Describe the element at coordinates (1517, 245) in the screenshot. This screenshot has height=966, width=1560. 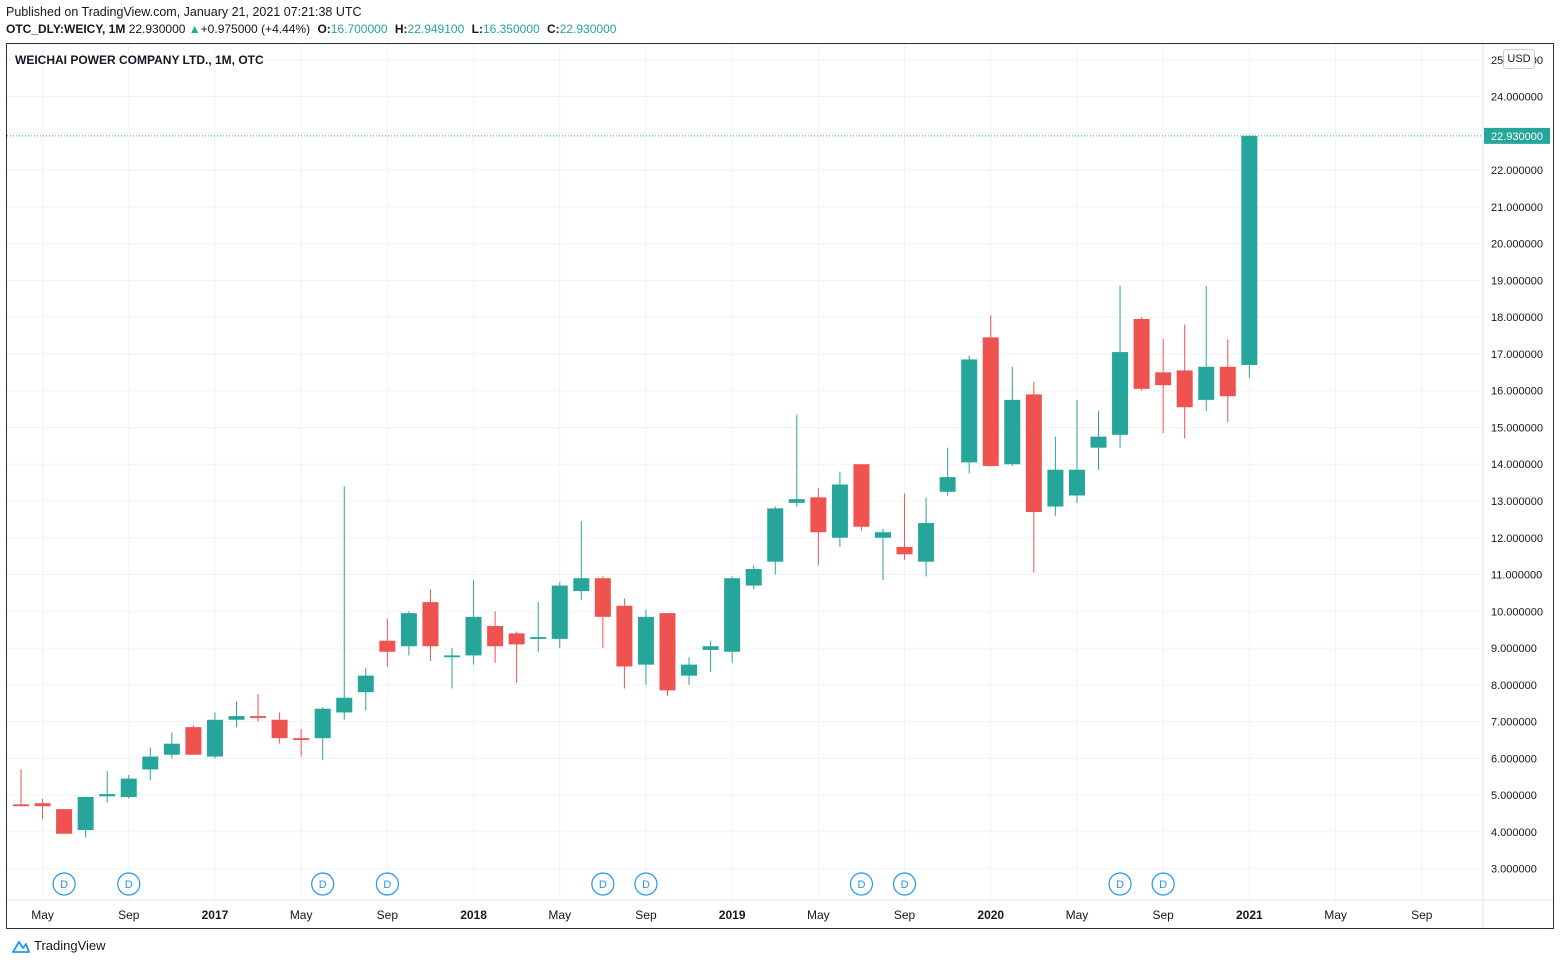
I see `y-tick-label: 20.000000` at that location.